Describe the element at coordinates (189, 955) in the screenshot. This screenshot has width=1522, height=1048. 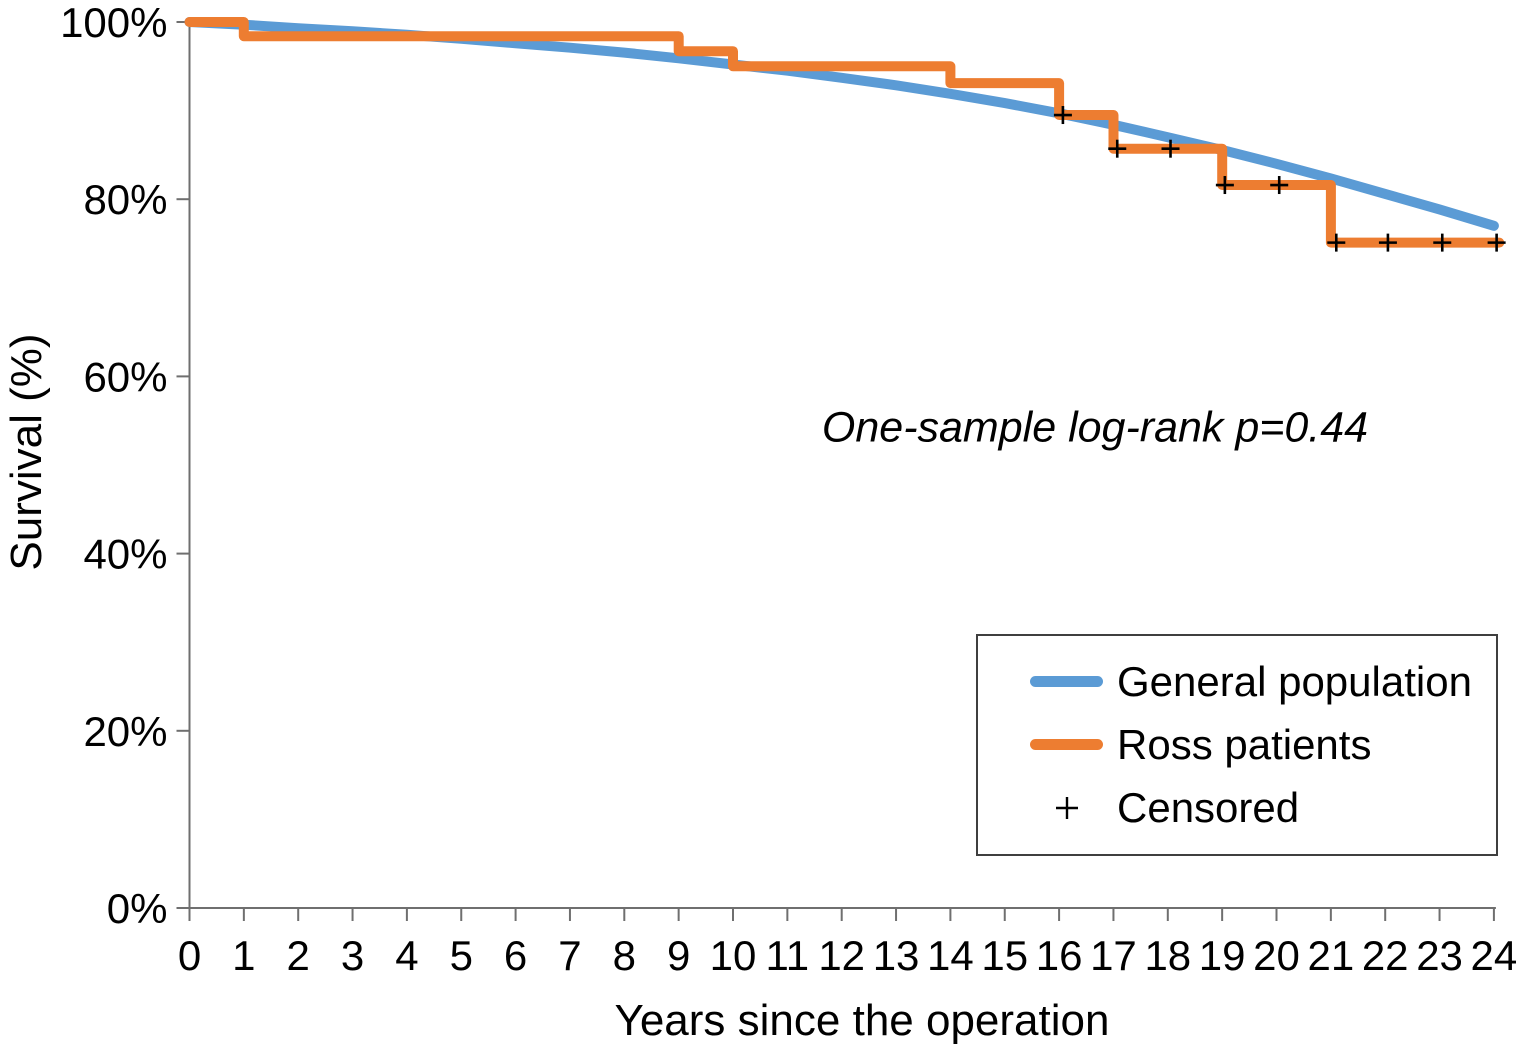
I see `x-tick-label: 0` at that location.